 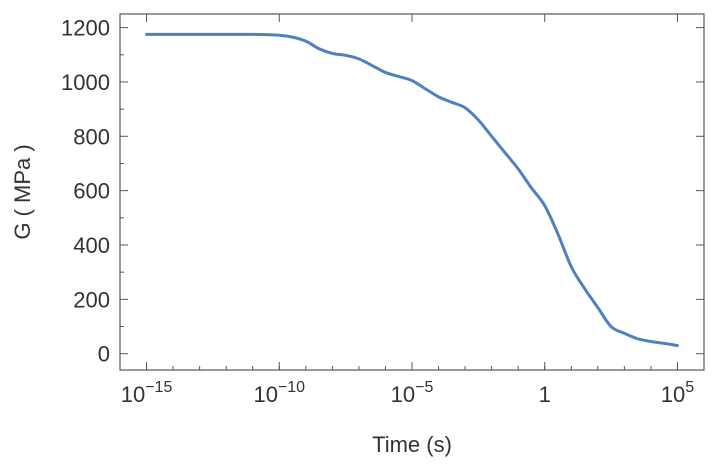 I want to click on y-tick-label: 1200, so click(x=85, y=28).